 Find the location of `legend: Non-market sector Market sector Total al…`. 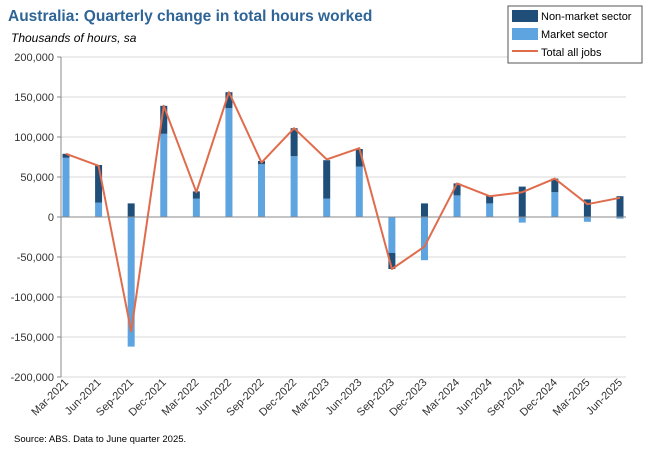

legend: Non-market sector Market sector Total al… is located at coordinates (575, 34).